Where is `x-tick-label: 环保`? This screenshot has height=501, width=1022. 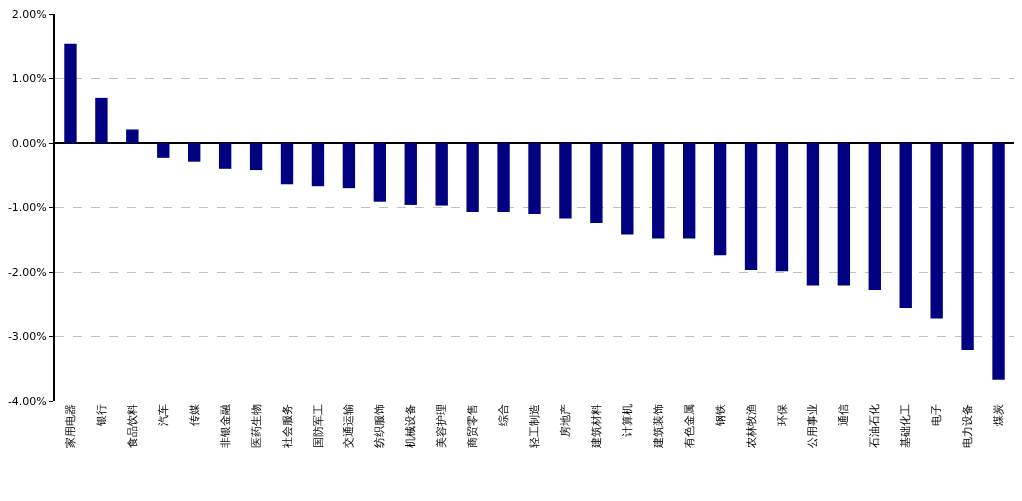 x-tick-label: 环保 is located at coordinates (782, 415).